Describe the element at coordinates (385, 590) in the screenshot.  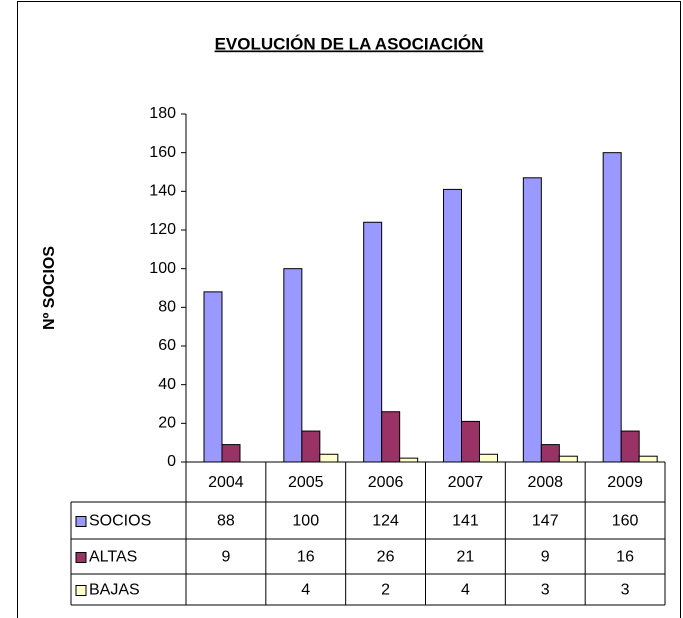
I see `table-value: 2` at that location.